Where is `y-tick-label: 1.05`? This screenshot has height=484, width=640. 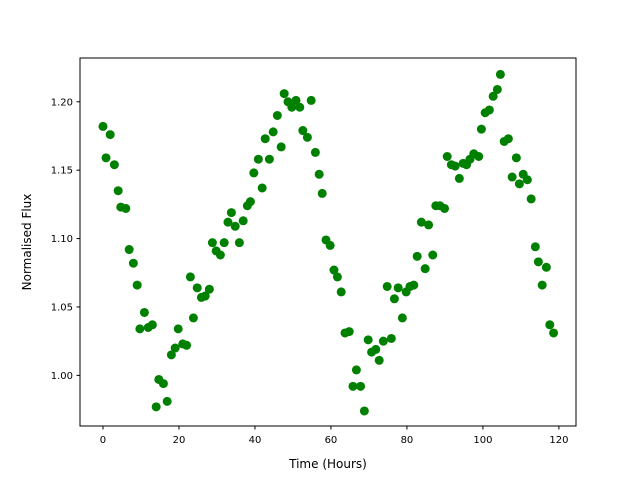
y-tick-label: 1.05 is located at coordinates (62, 307).